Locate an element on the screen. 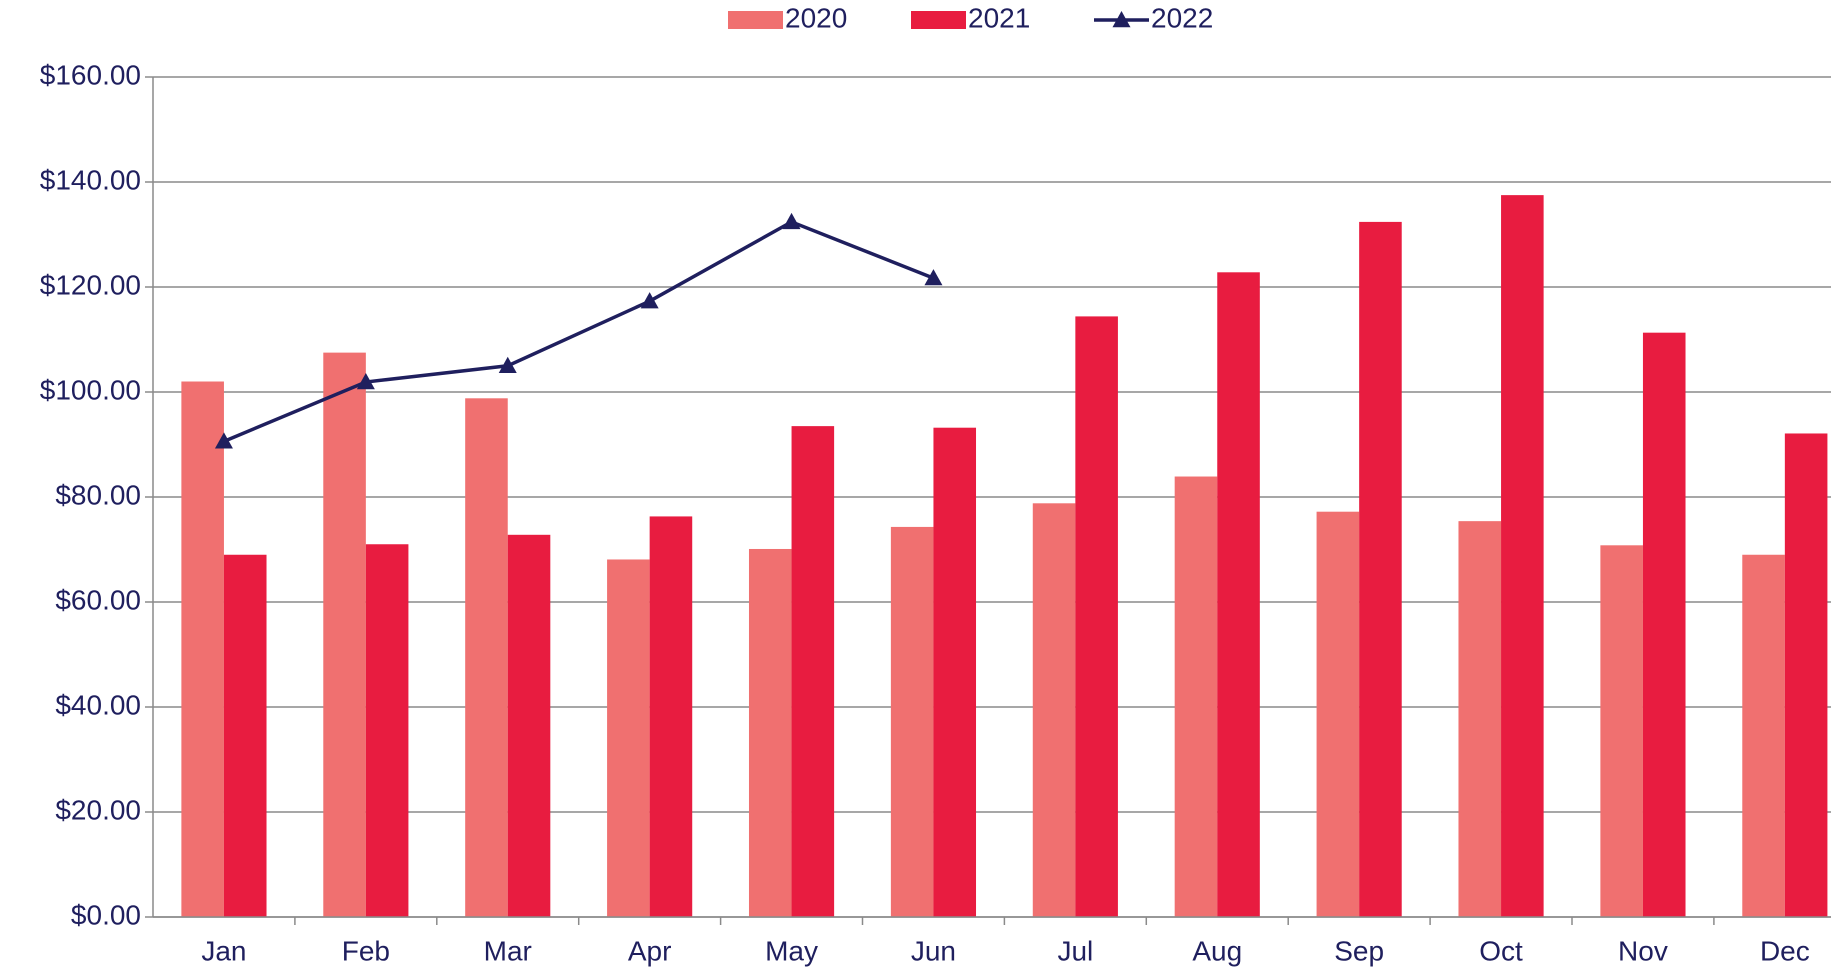 The image size is (1831, 971). y-tick-label: $100.00 is located at coordinates (90, 389).